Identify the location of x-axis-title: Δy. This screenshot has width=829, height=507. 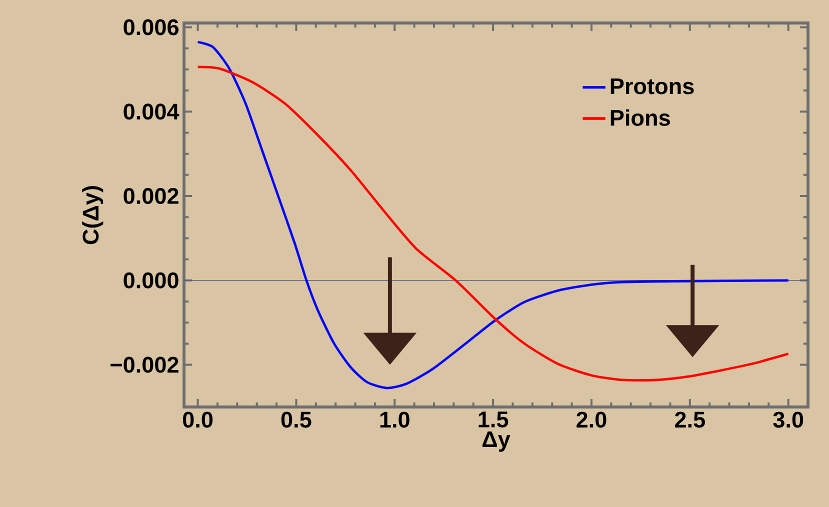
(496, 442).